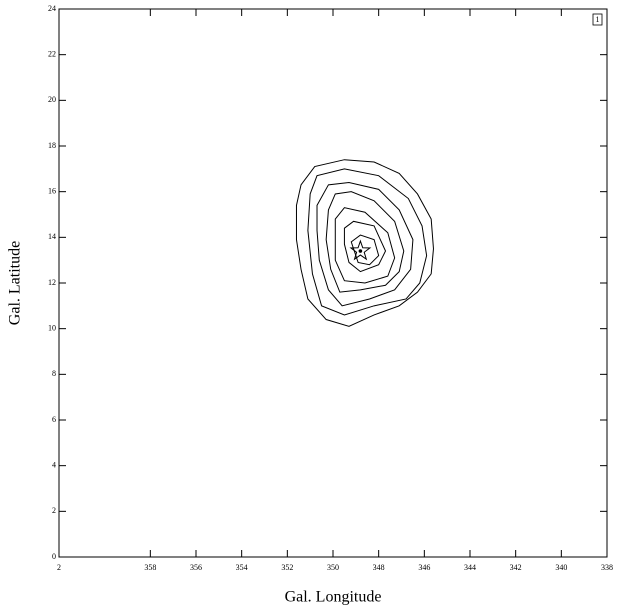 Image resolution: width=618 pixels, height=611 pixels. Describe the element at coordinates (52, 282) in the screenshot. I see `y-tick-label: 12` at that location.